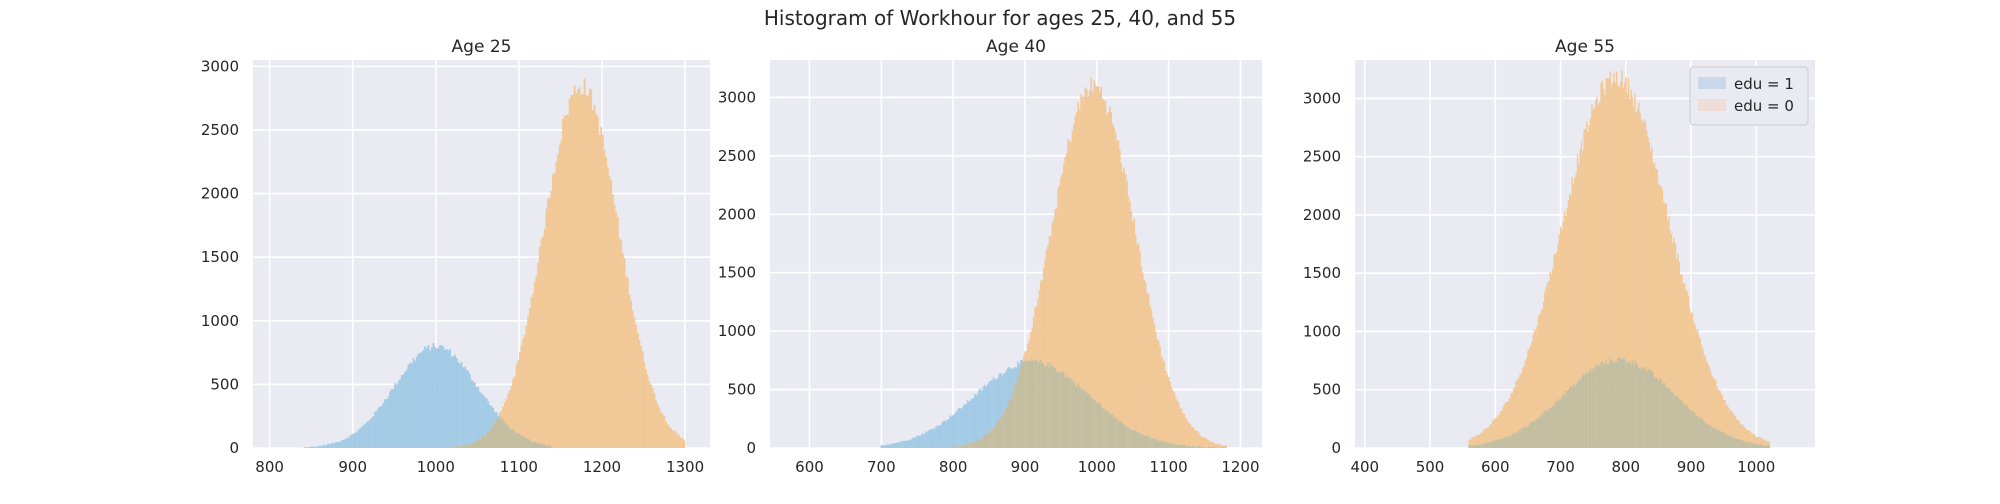 This screenshot has width=2000, height=504. Describe the element at coordinates (1097, 467) in the screenshot. I see `x-tick-label: 1000` at that location.